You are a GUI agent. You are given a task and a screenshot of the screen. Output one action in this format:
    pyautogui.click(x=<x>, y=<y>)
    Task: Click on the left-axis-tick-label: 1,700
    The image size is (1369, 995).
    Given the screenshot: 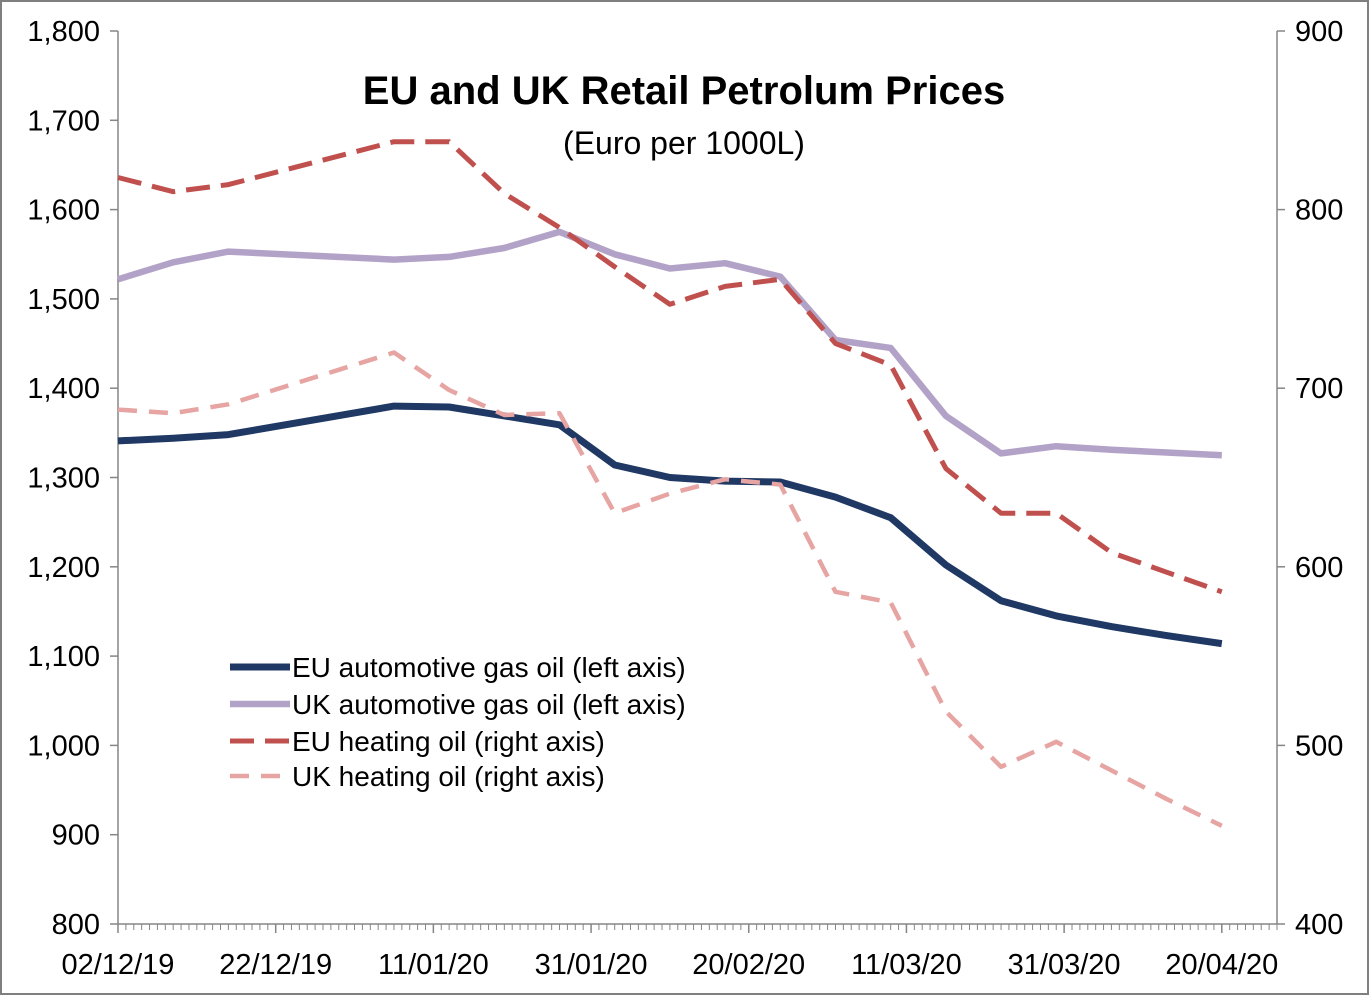 What is the action you would take?
    pyautogui.click(x=63, y=121)
    